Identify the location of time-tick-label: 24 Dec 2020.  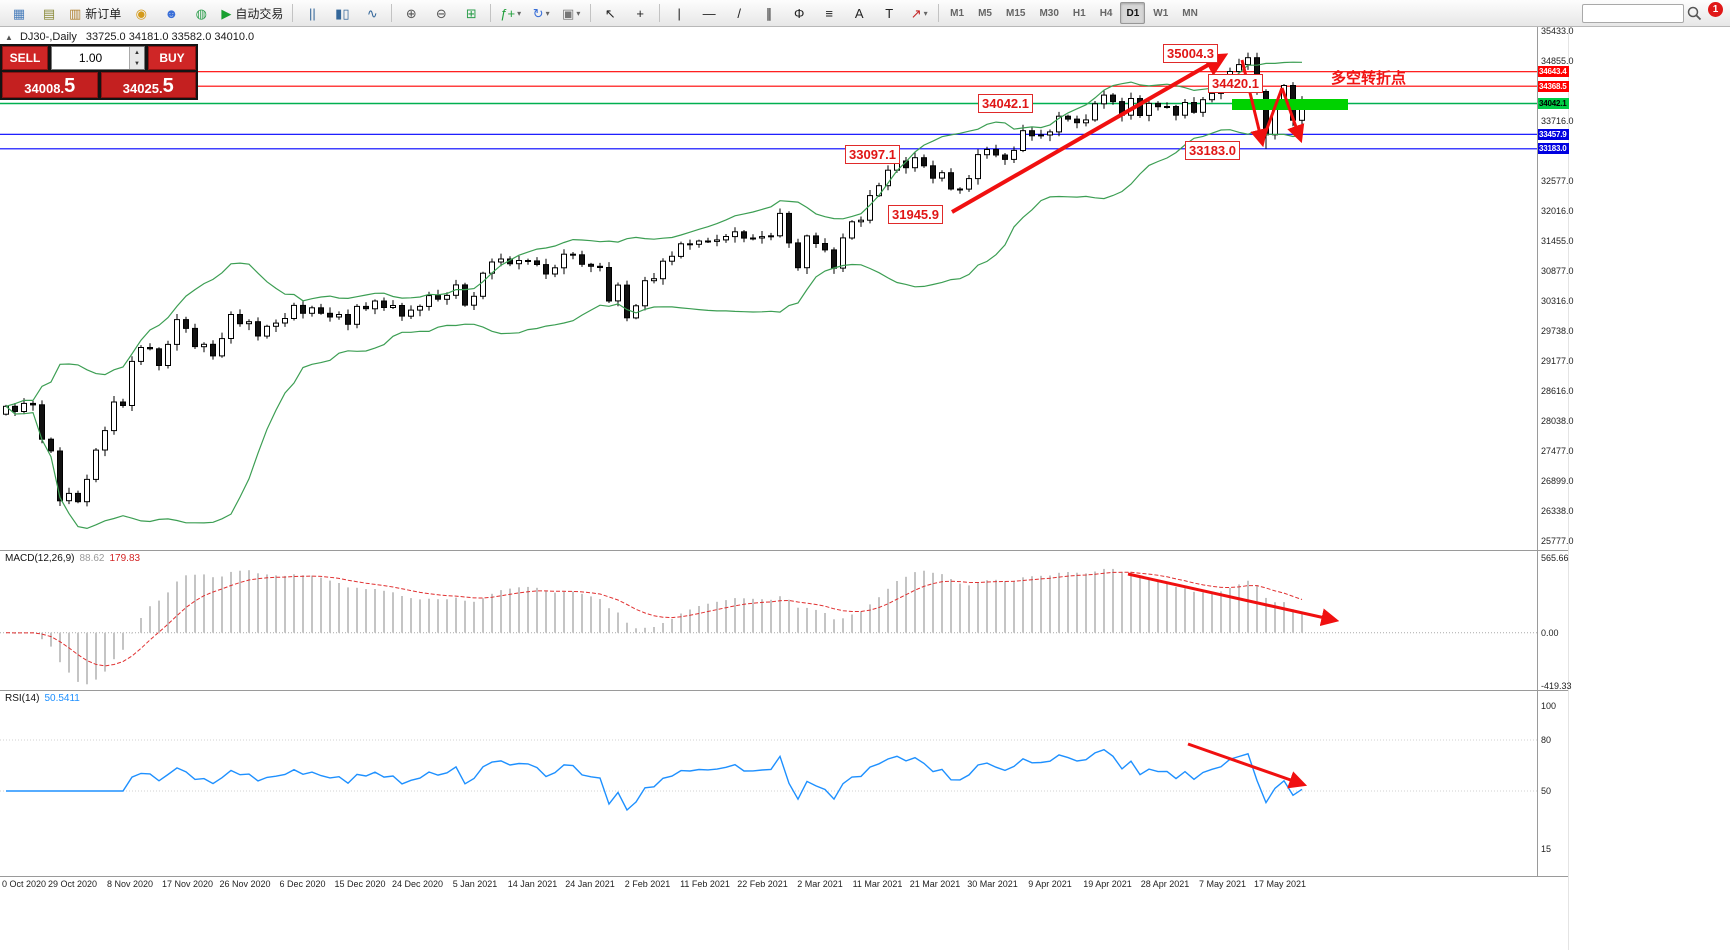
(417, 884).